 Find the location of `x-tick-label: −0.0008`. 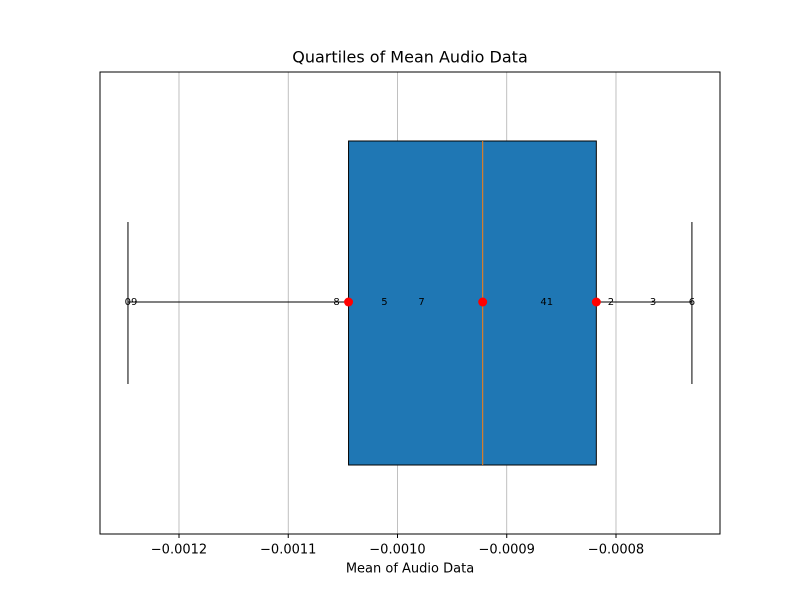

x-tick-label: −0.0008 is located at coordinates (616, 550).